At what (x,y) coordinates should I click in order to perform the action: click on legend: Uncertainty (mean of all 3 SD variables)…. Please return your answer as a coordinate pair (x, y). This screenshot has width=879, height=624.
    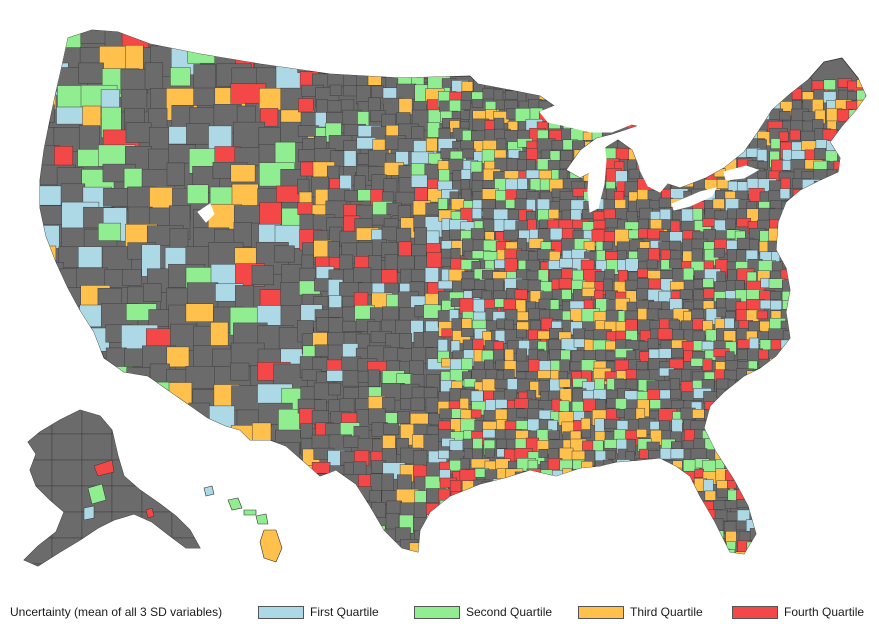
    Looking at the image, I should click on (440, 613).